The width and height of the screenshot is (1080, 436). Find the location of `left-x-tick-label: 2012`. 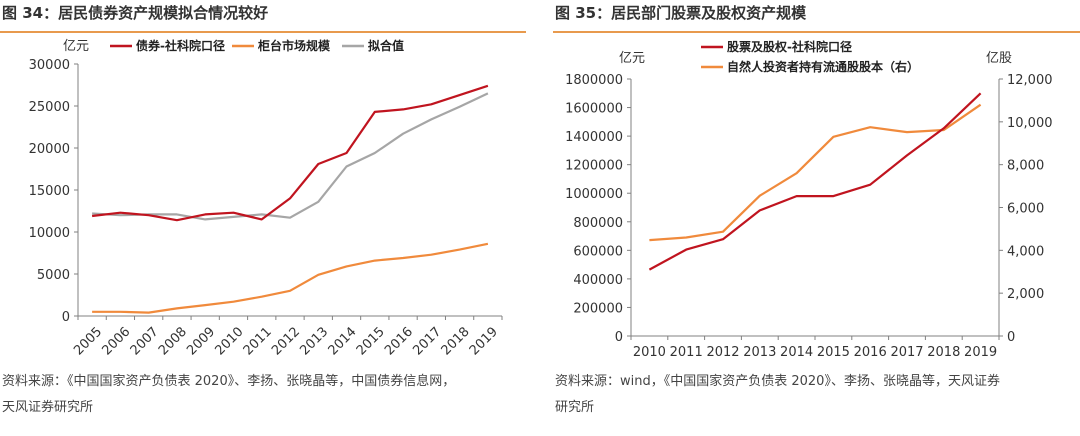

left-x-tick-label: 2012 is located at coordinates (286, 341).